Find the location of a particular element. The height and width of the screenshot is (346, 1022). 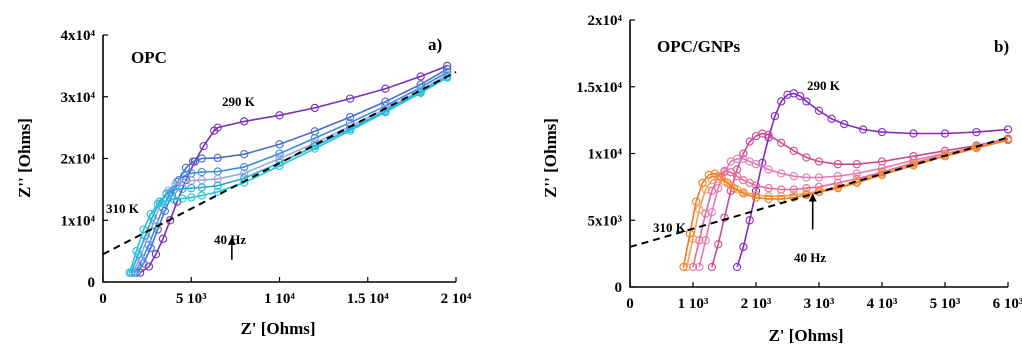

panel-a-label-290k: 290 K is located at coordinates (239, 101).